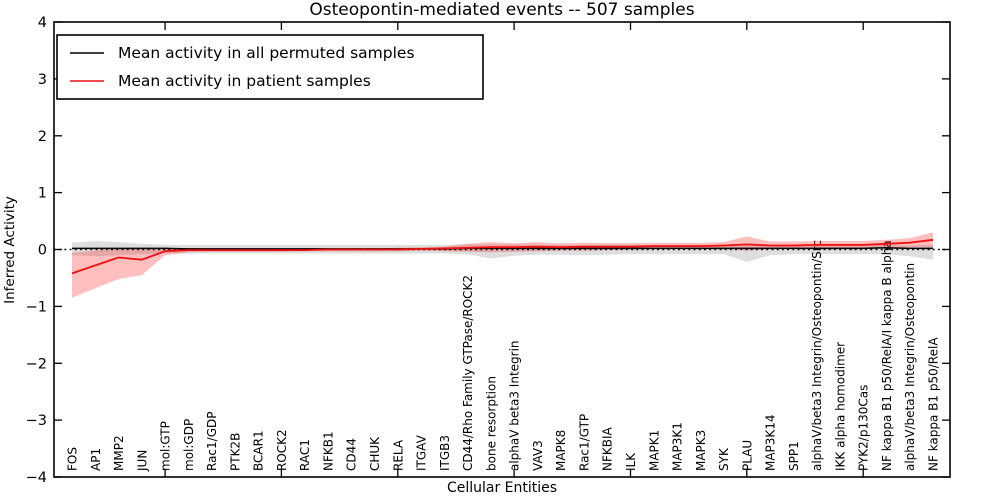 The height and width of the screenshot is (504, 1000). I want to click on x-tick-label: ITGB3, so click(445, 453).